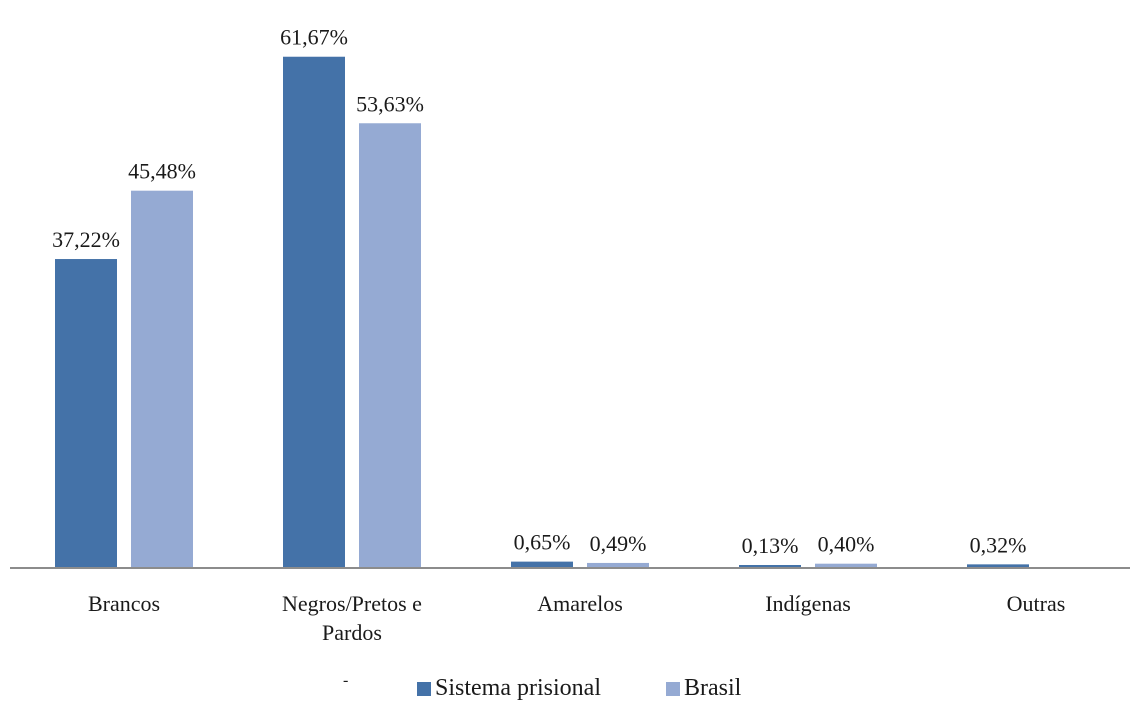  Describe the element at coordinates (770, 545) in the screenshot. I see `value-label-sistema-prisional-3: 0,13%` at that location.